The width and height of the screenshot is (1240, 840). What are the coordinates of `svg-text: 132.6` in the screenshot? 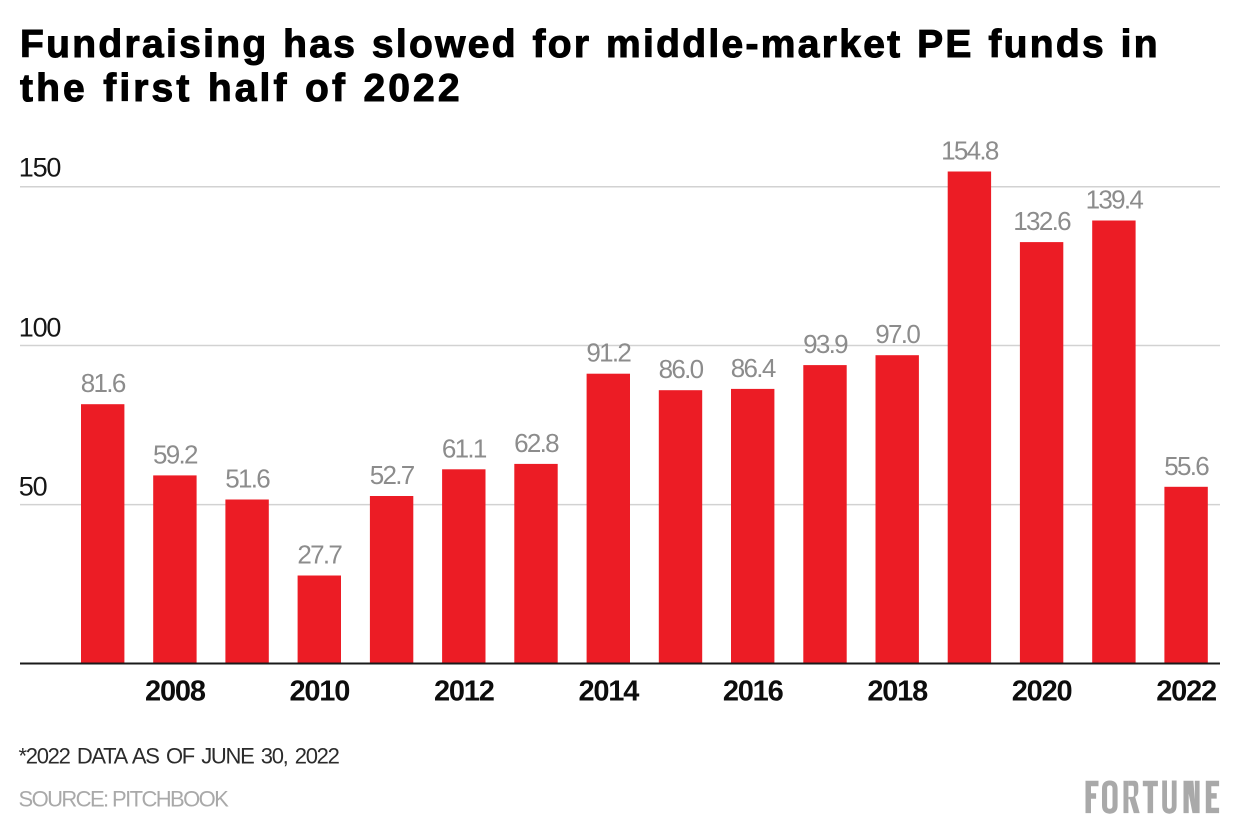 It's located at (1042, 221).